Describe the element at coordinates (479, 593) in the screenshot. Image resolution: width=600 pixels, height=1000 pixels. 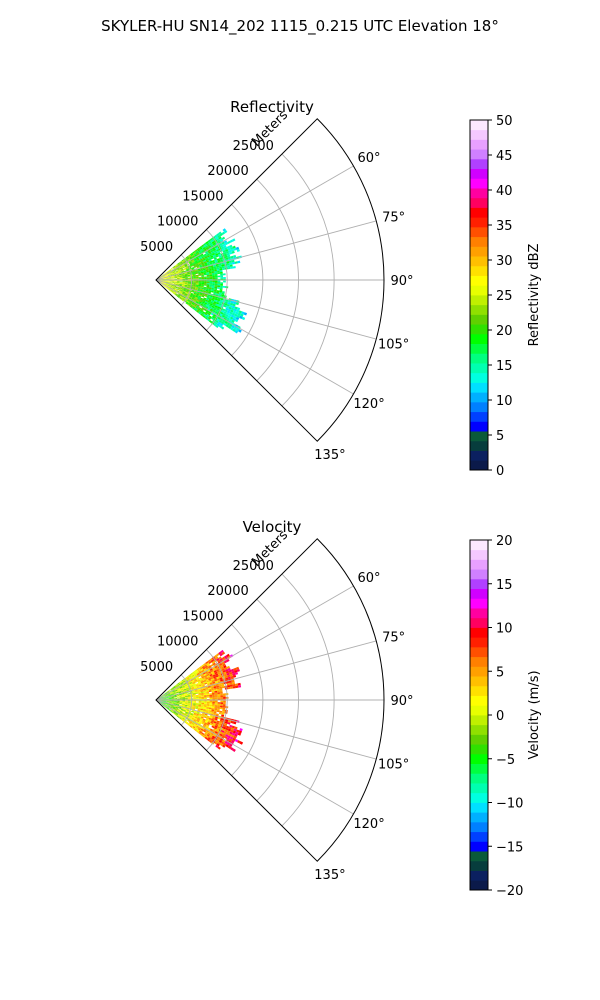
I see `colorbar-segment` at that location.